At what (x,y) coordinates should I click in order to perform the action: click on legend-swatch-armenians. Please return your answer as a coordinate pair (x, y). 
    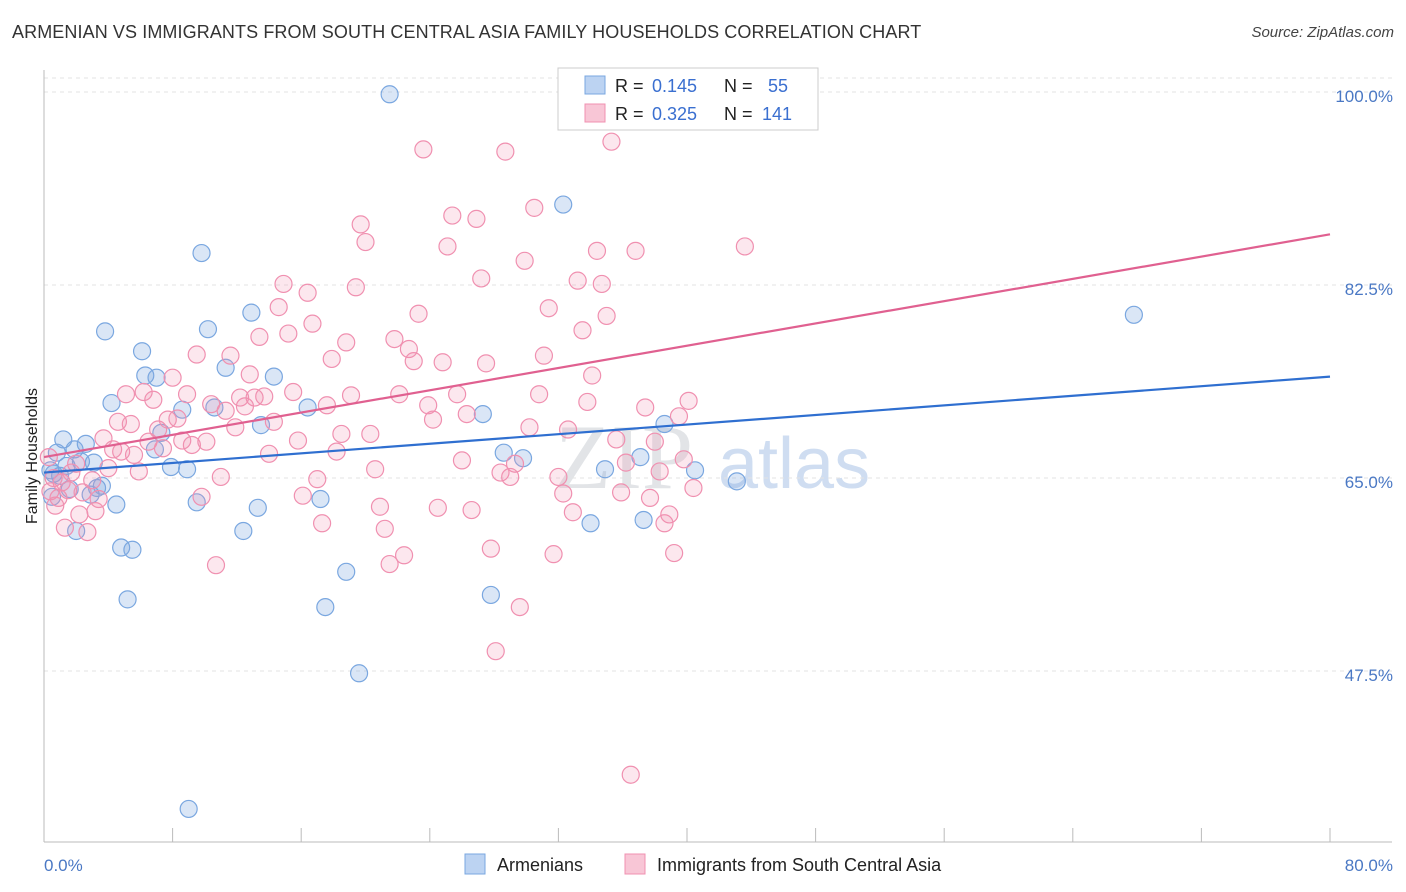
    Looking at the image, I should click on (595, 85).